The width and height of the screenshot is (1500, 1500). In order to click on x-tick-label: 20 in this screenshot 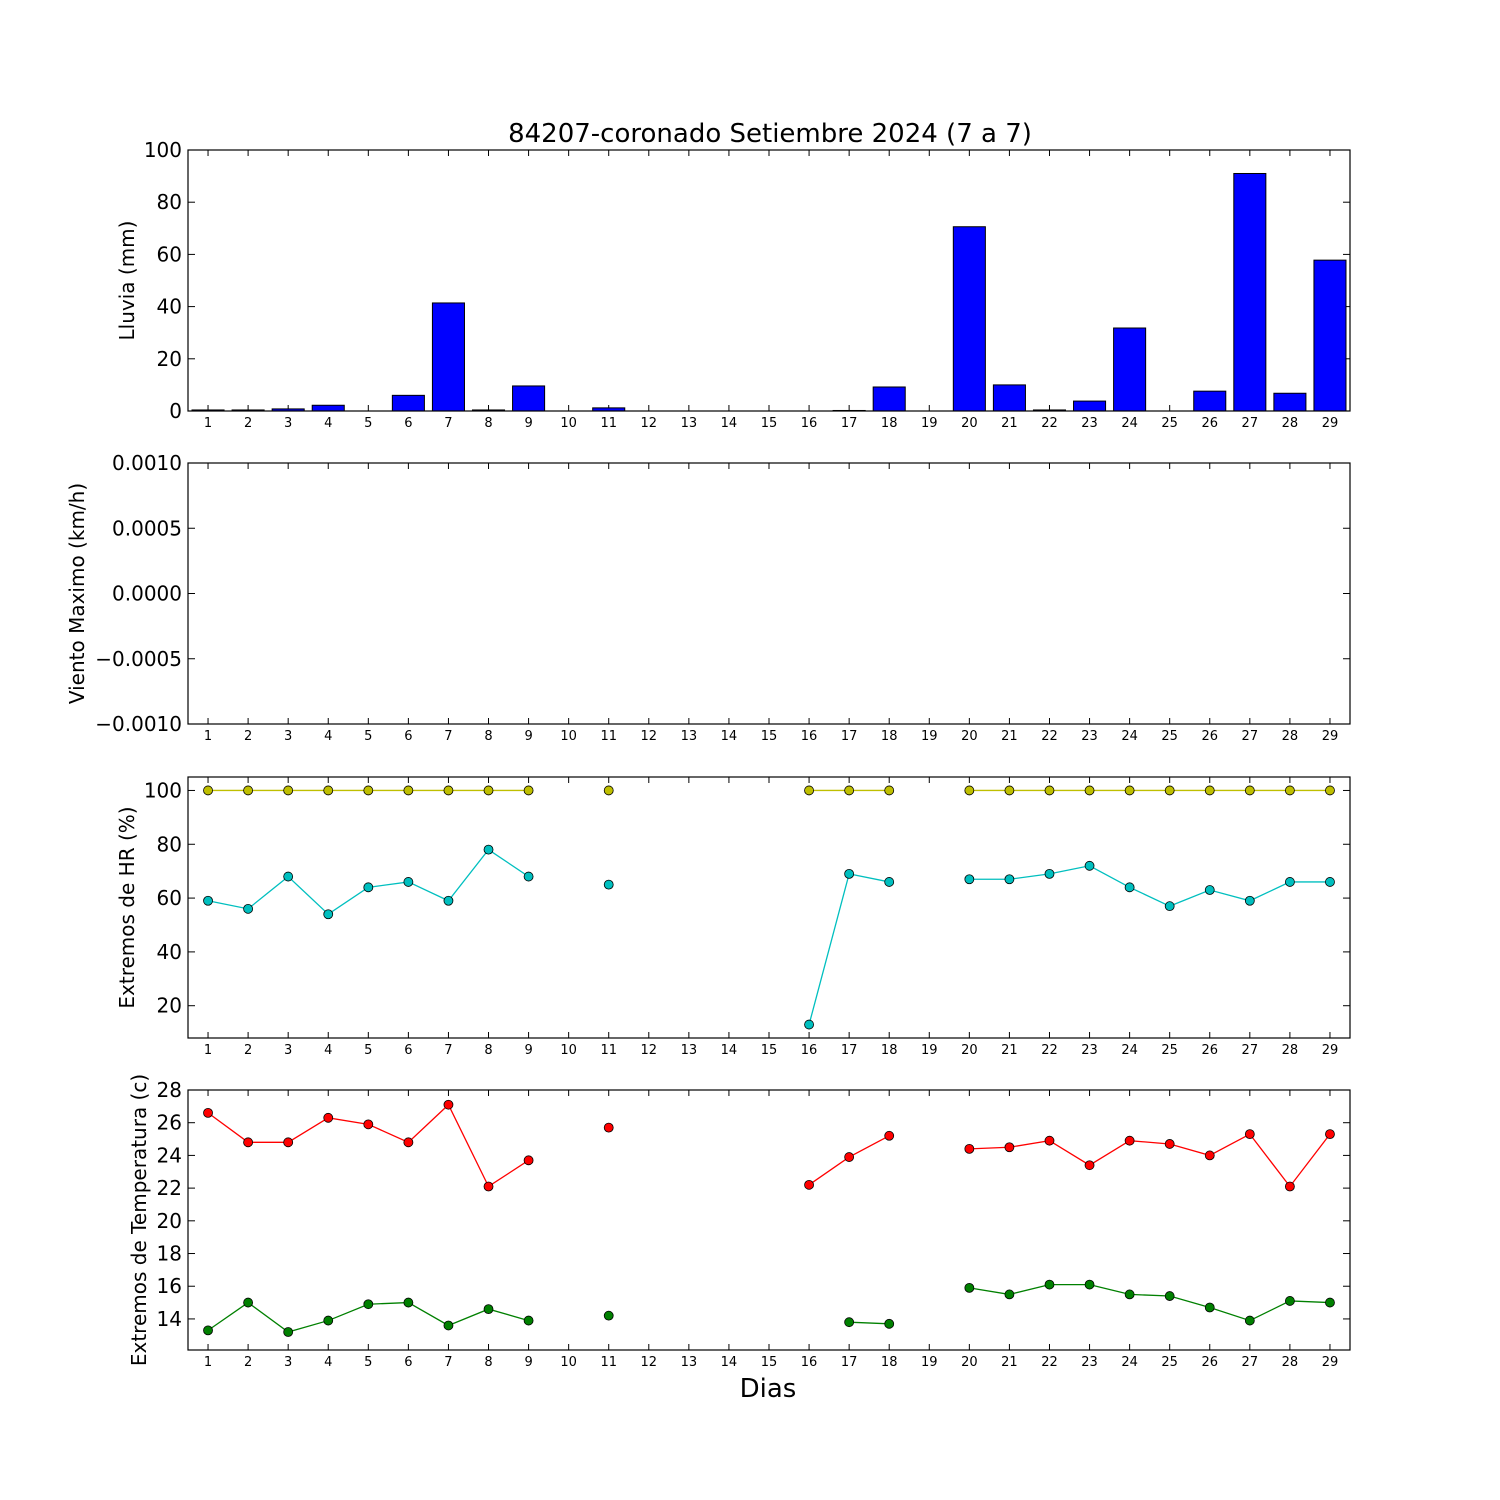, I will do `click(969, 423)`.